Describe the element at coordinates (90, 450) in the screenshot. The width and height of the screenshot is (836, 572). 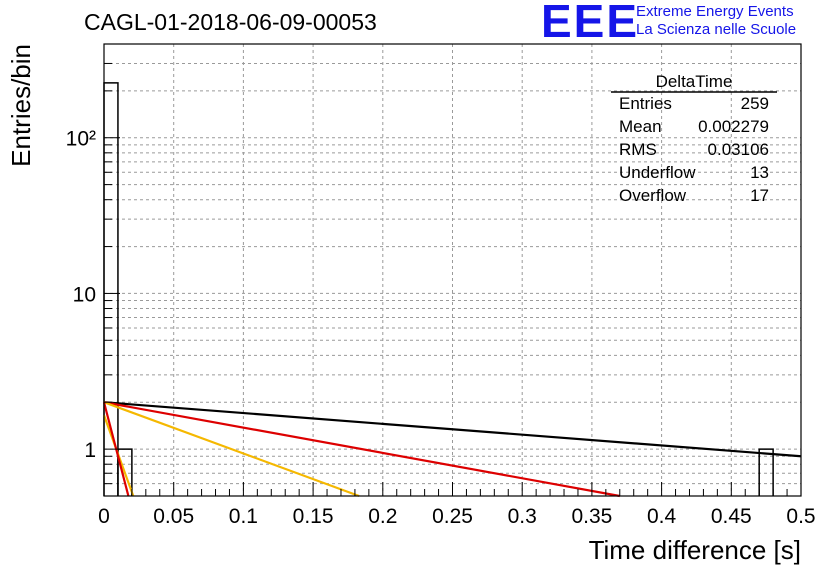
I see `y-tick-label: 1` at that location.